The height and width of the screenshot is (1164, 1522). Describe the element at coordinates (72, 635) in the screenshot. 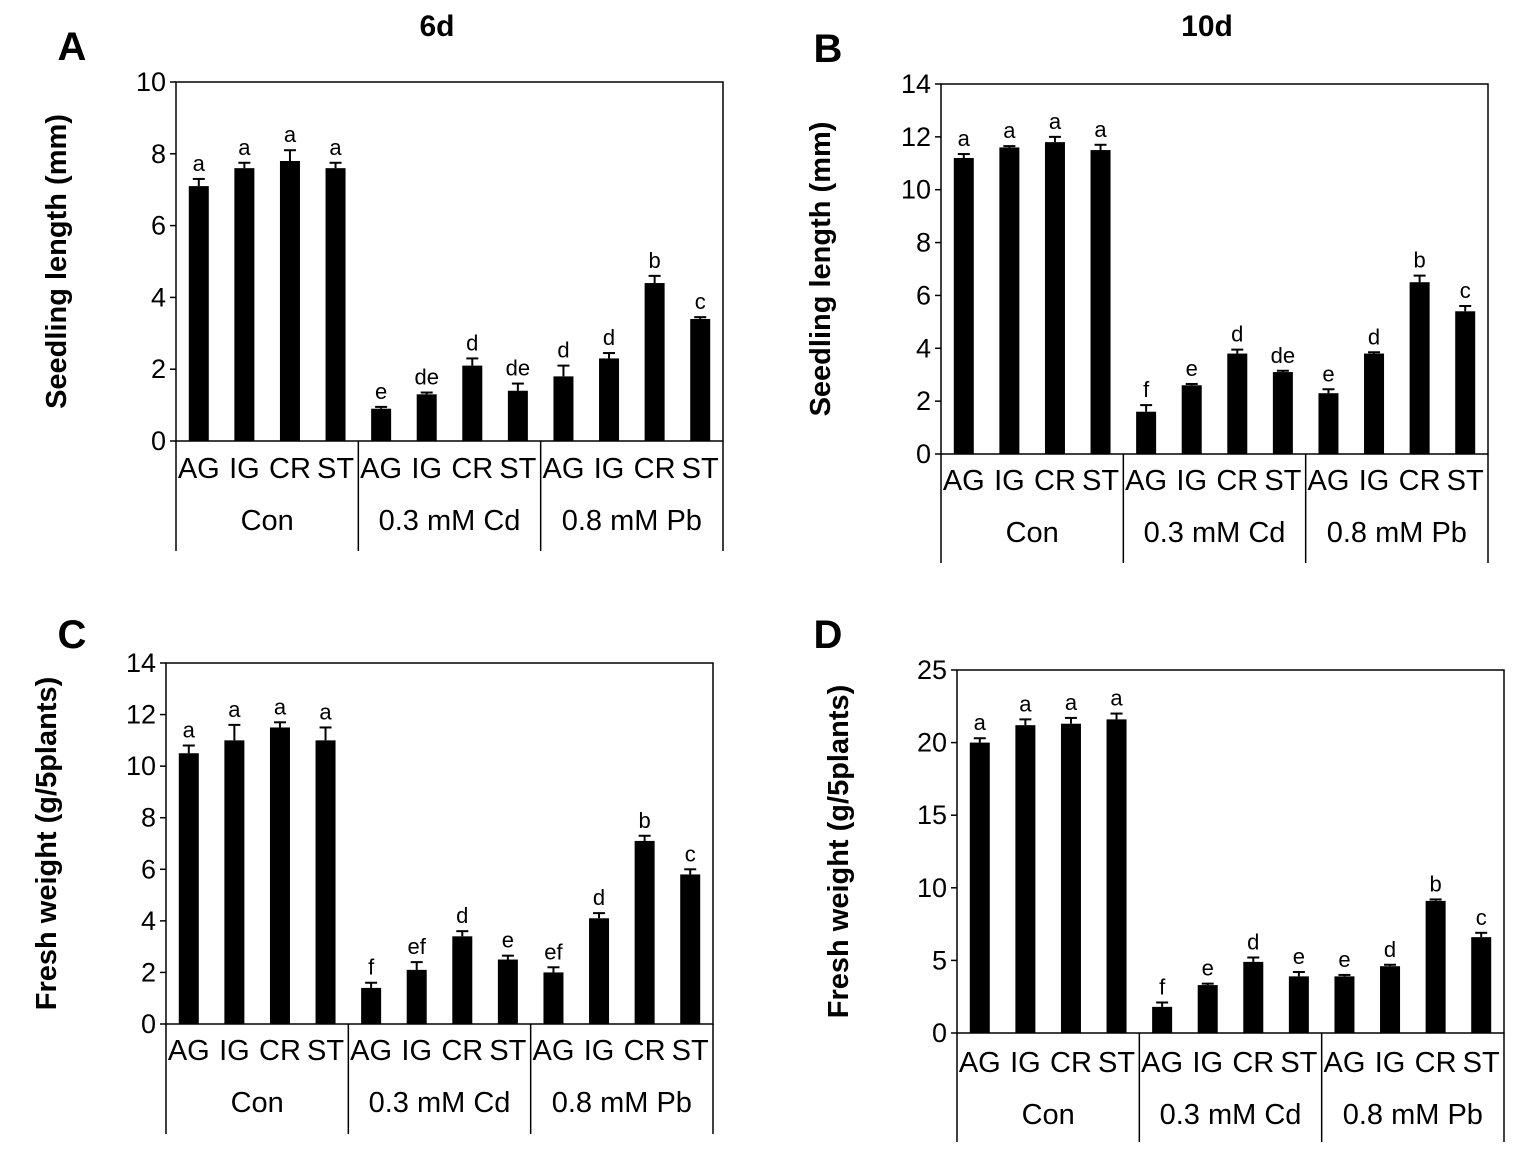

I see `panel-letter: C` at that location.